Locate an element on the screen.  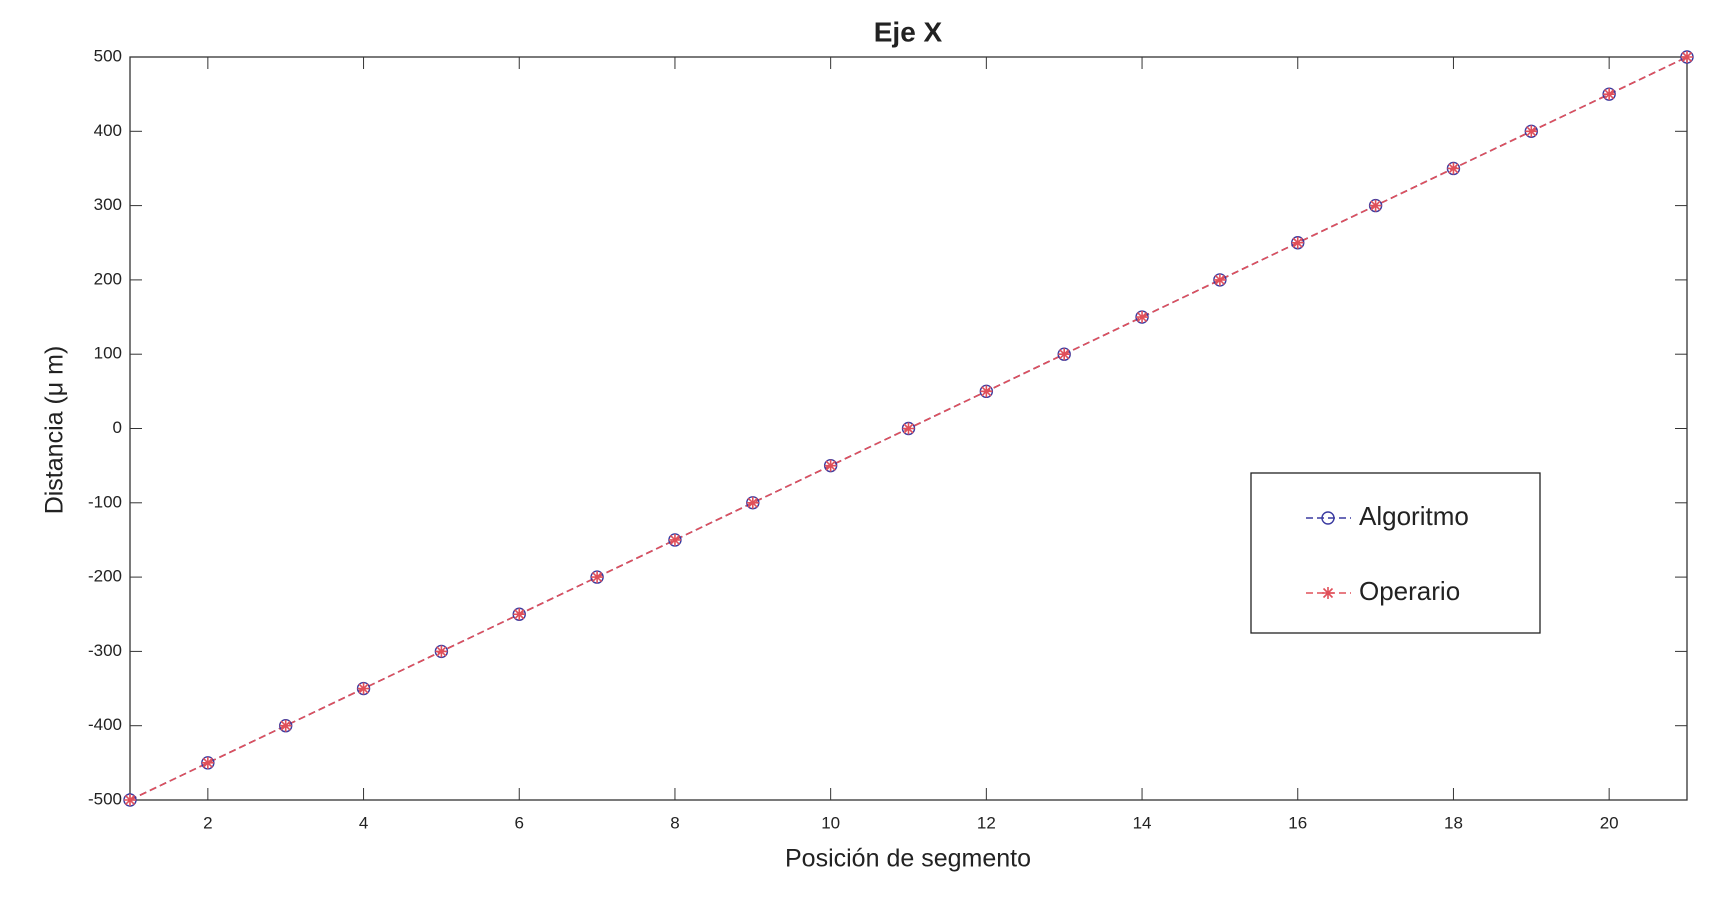
y-tick-label: 0 is located at coordinates (117, 427).